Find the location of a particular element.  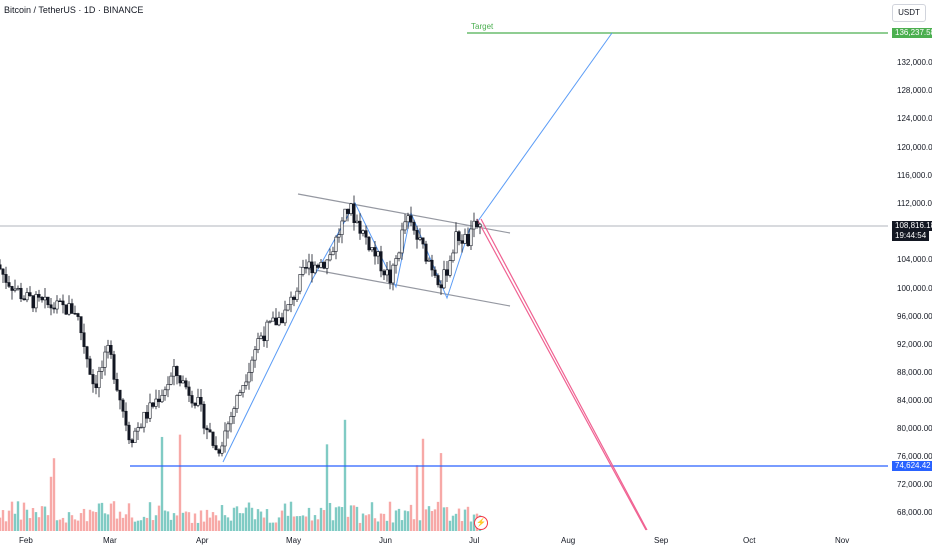

lightning-icon: ⚡ is located at coordinates (481, 523).